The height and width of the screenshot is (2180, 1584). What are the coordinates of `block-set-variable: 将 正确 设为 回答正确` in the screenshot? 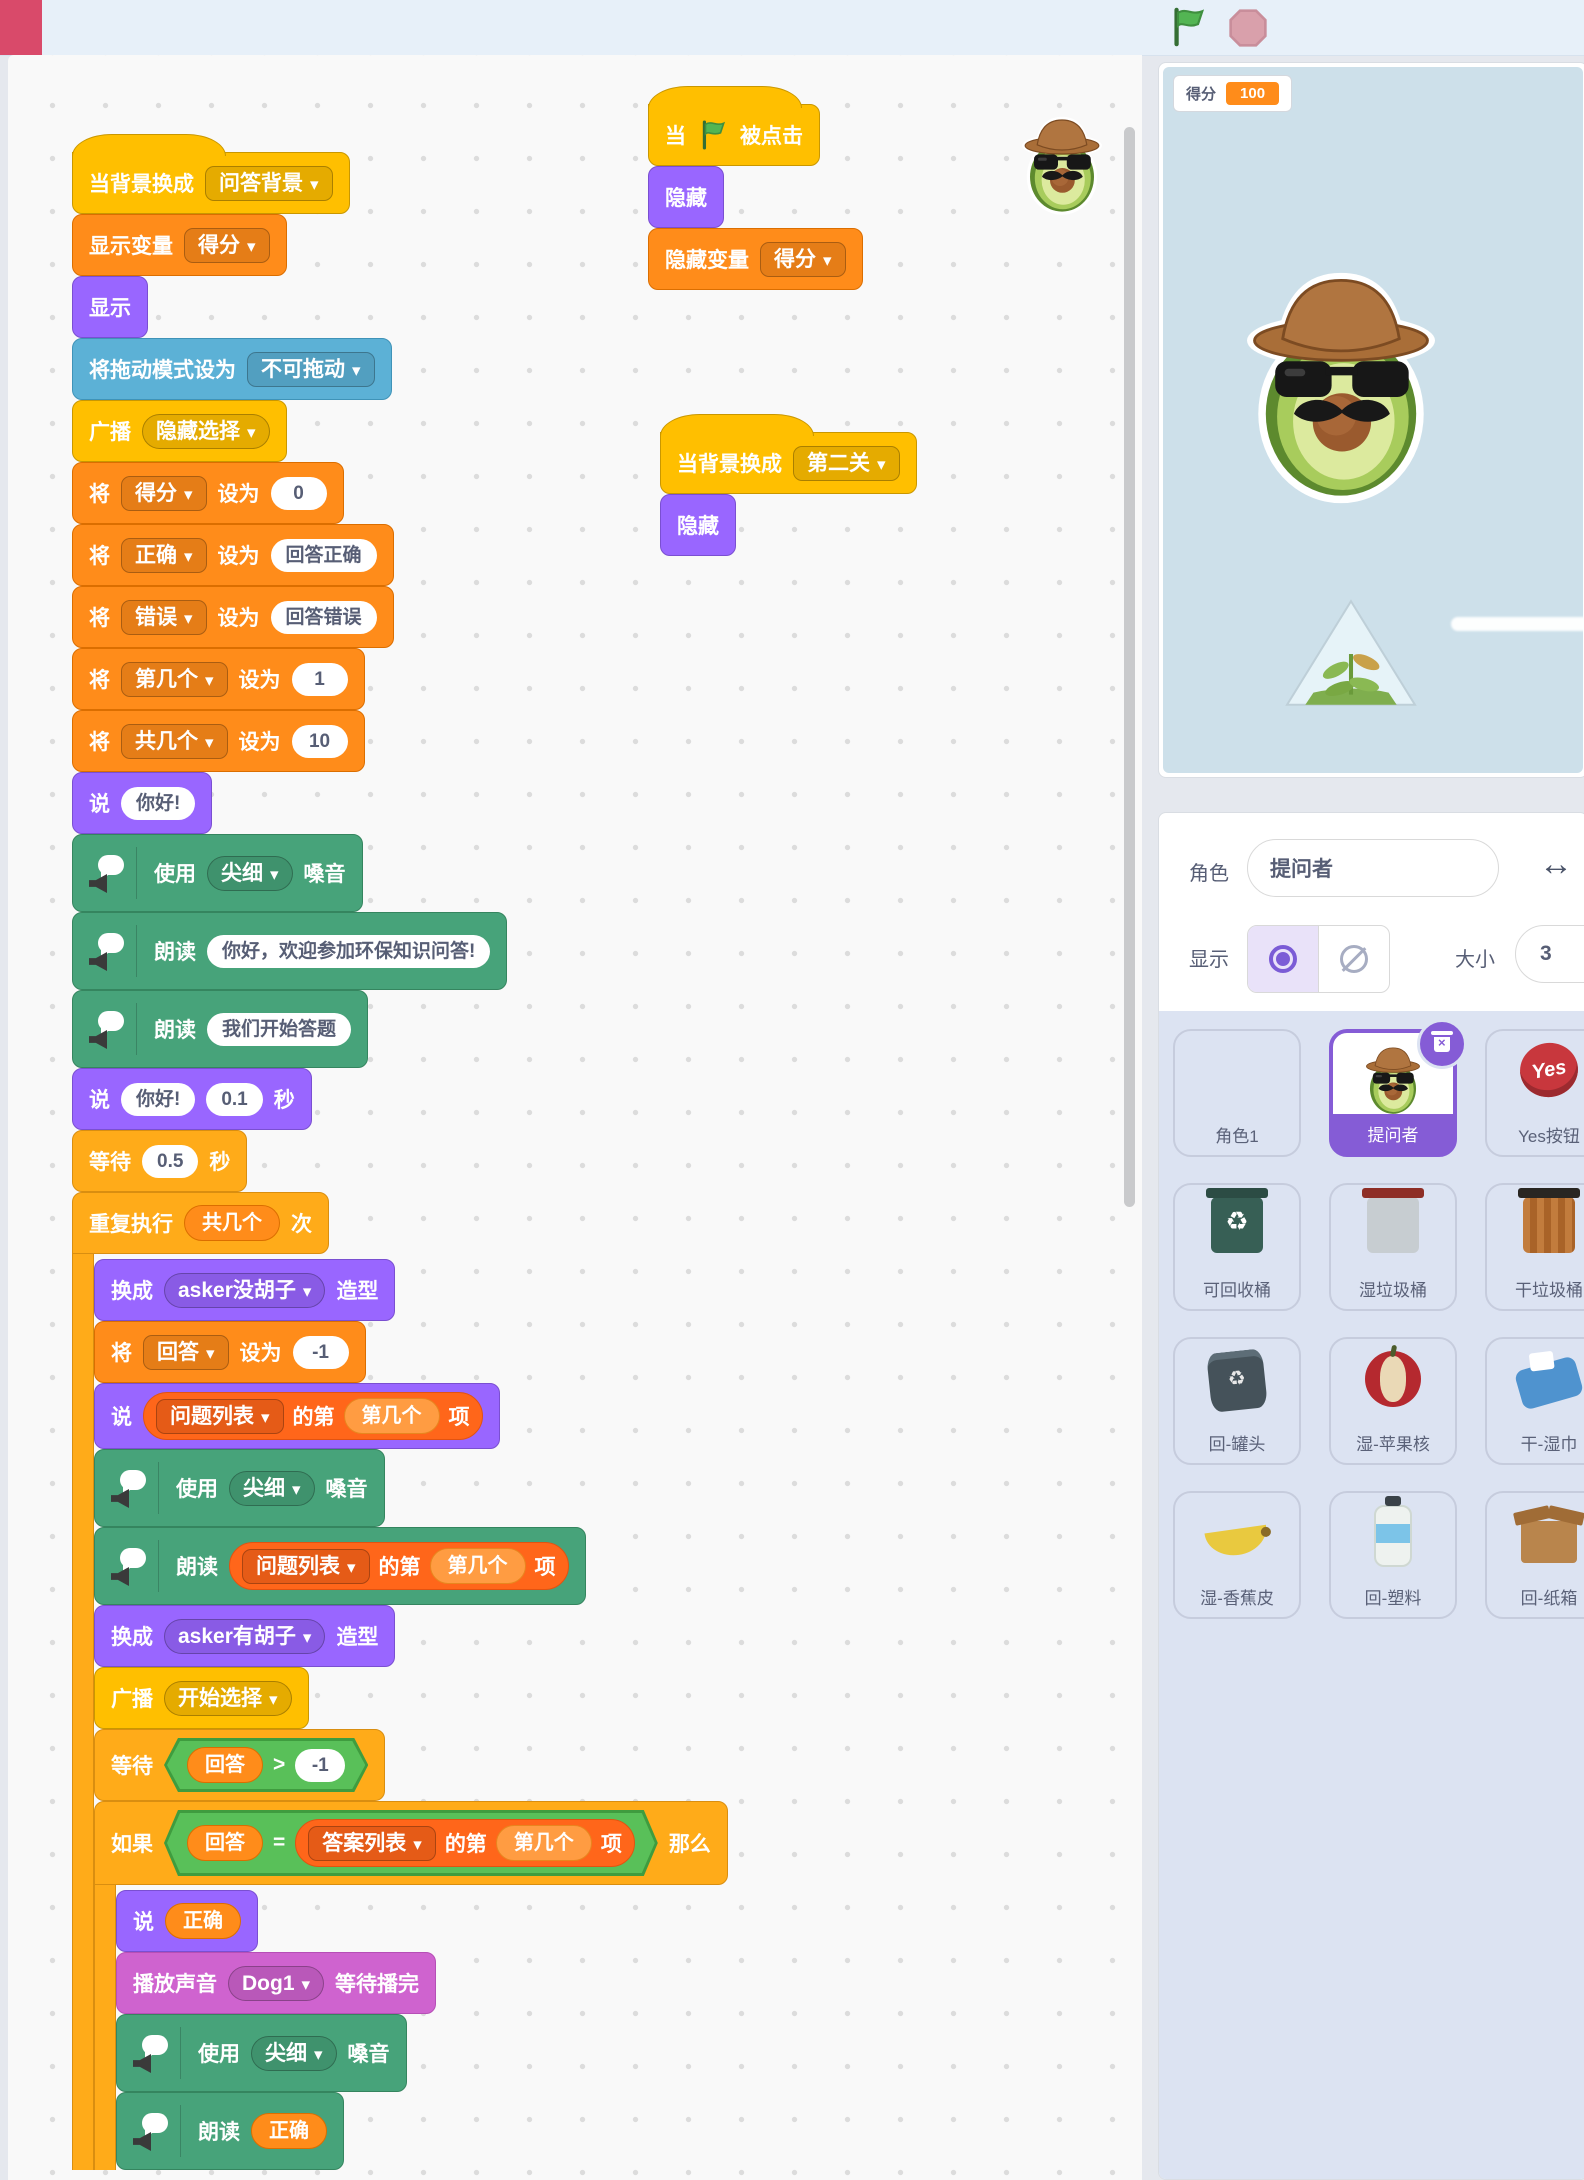 It's located at (233, 555).